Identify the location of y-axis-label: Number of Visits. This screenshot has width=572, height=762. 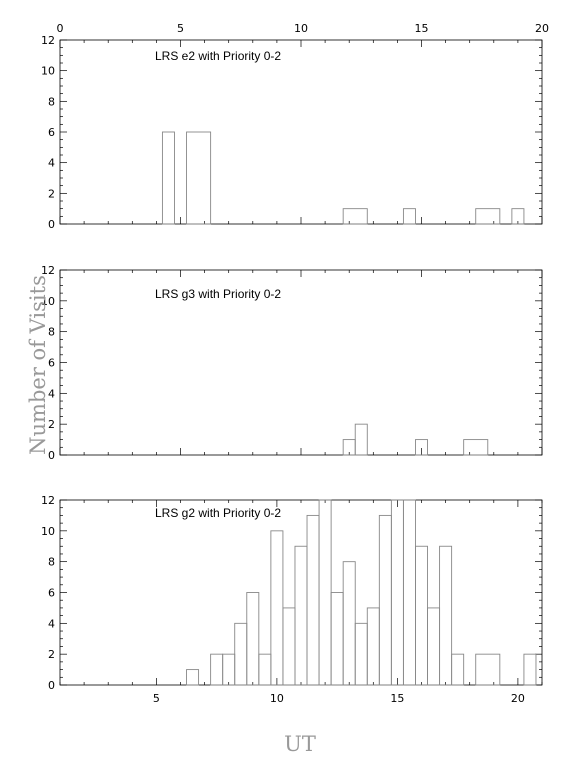
(38, 365).